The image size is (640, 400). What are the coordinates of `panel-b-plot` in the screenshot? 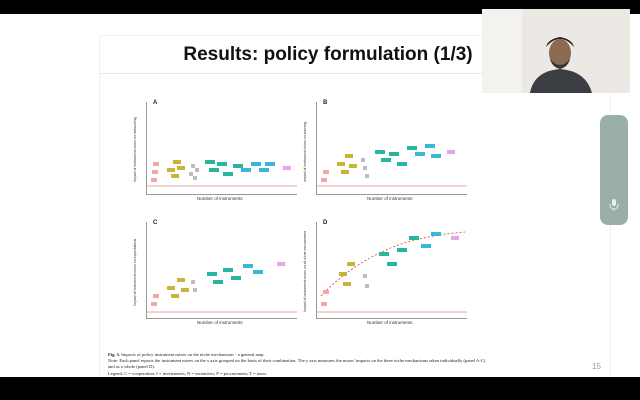 It's located at (392, 165).